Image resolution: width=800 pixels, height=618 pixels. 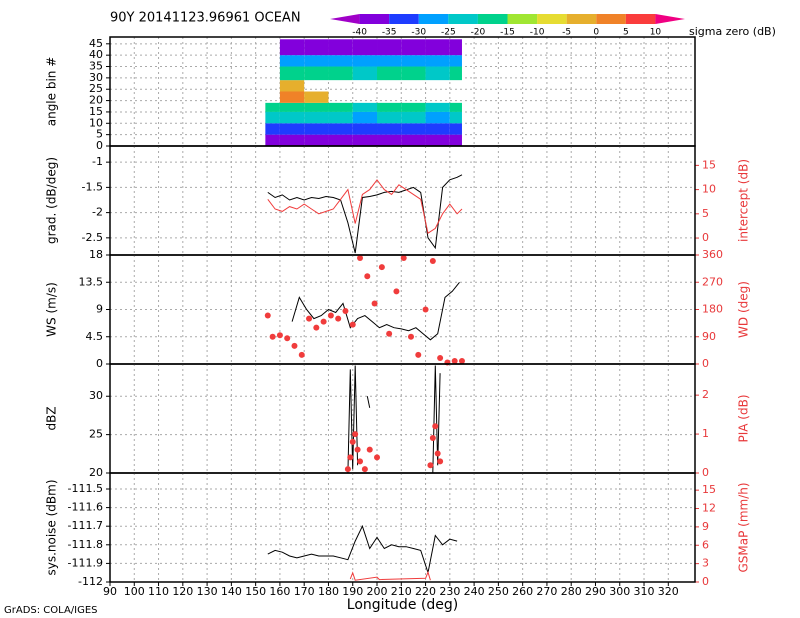 I want to click on x-tick-label: 130, so click(x=207, y=591).